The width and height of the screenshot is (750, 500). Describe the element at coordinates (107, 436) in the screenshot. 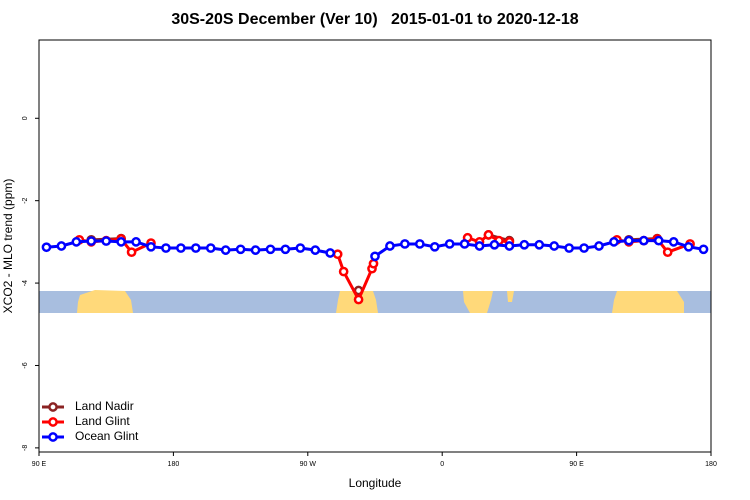

I see `legend-label: Ocean Glint` at that location.